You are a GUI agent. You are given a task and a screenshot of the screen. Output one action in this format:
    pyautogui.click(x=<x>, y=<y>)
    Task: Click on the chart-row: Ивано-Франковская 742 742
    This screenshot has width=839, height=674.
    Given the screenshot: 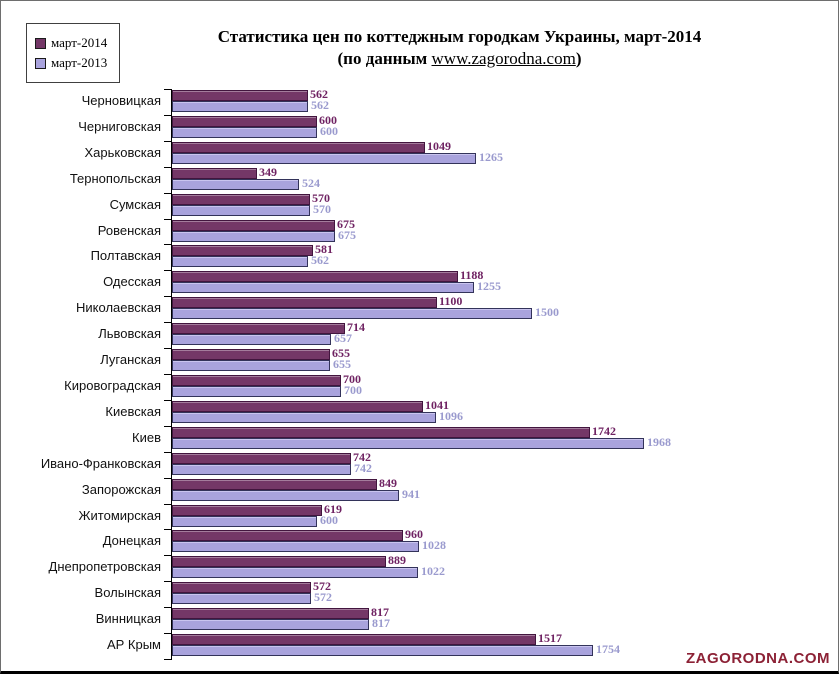 What is the action you would take?
    pyautogui.click(x=419, y=464)
    